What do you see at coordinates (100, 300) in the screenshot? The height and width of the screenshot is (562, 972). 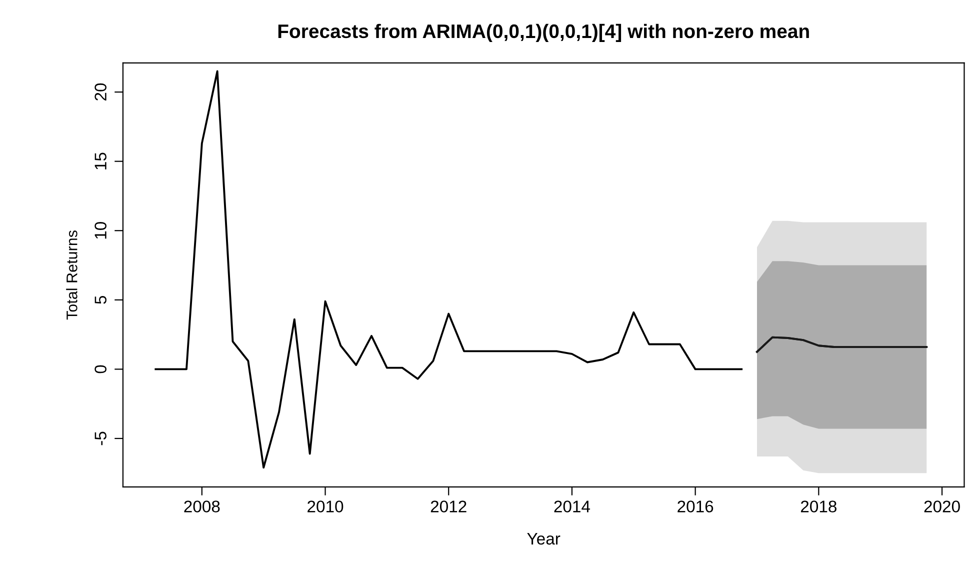 I see `y-tick-label: 5` at bounding box center [100, 300].